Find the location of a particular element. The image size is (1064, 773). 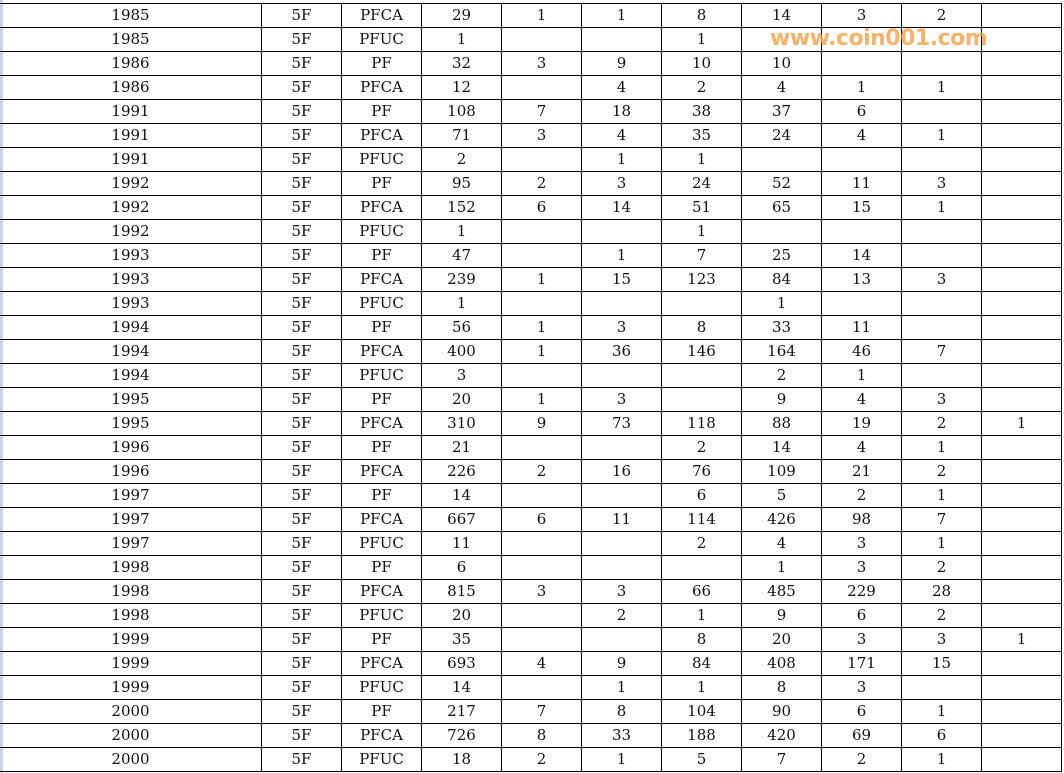

table-cell: 56 is located at coordinates (461, 327).